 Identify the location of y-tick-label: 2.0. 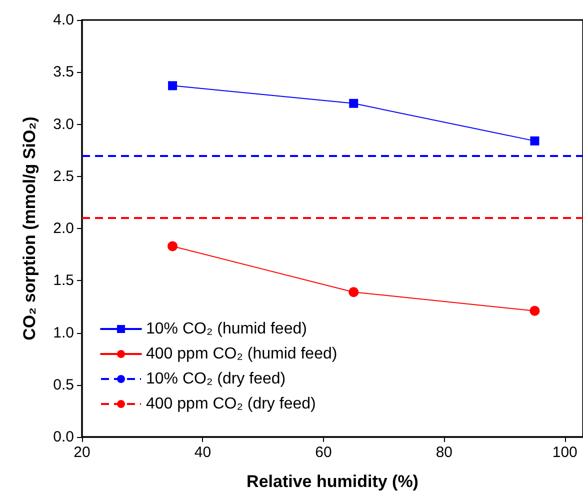
(63, 228).